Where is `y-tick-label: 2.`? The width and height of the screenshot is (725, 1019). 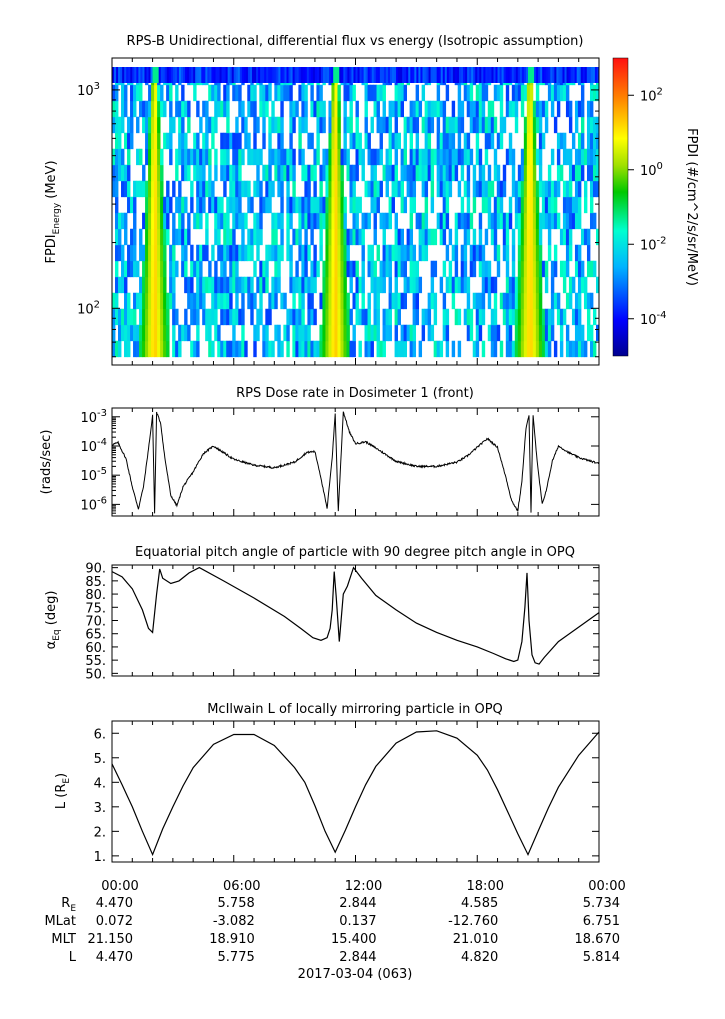 y-tick-label: 2. is located at coordinates (100, 832).